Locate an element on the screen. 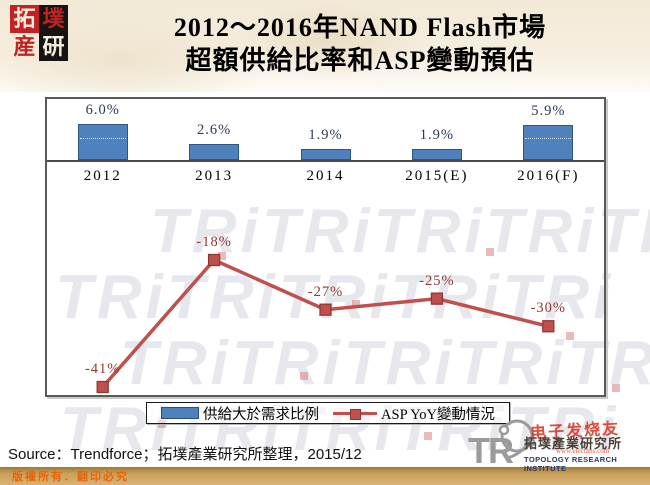  x-axis-tick-label: 2013 is located at coordinates (214, 176).